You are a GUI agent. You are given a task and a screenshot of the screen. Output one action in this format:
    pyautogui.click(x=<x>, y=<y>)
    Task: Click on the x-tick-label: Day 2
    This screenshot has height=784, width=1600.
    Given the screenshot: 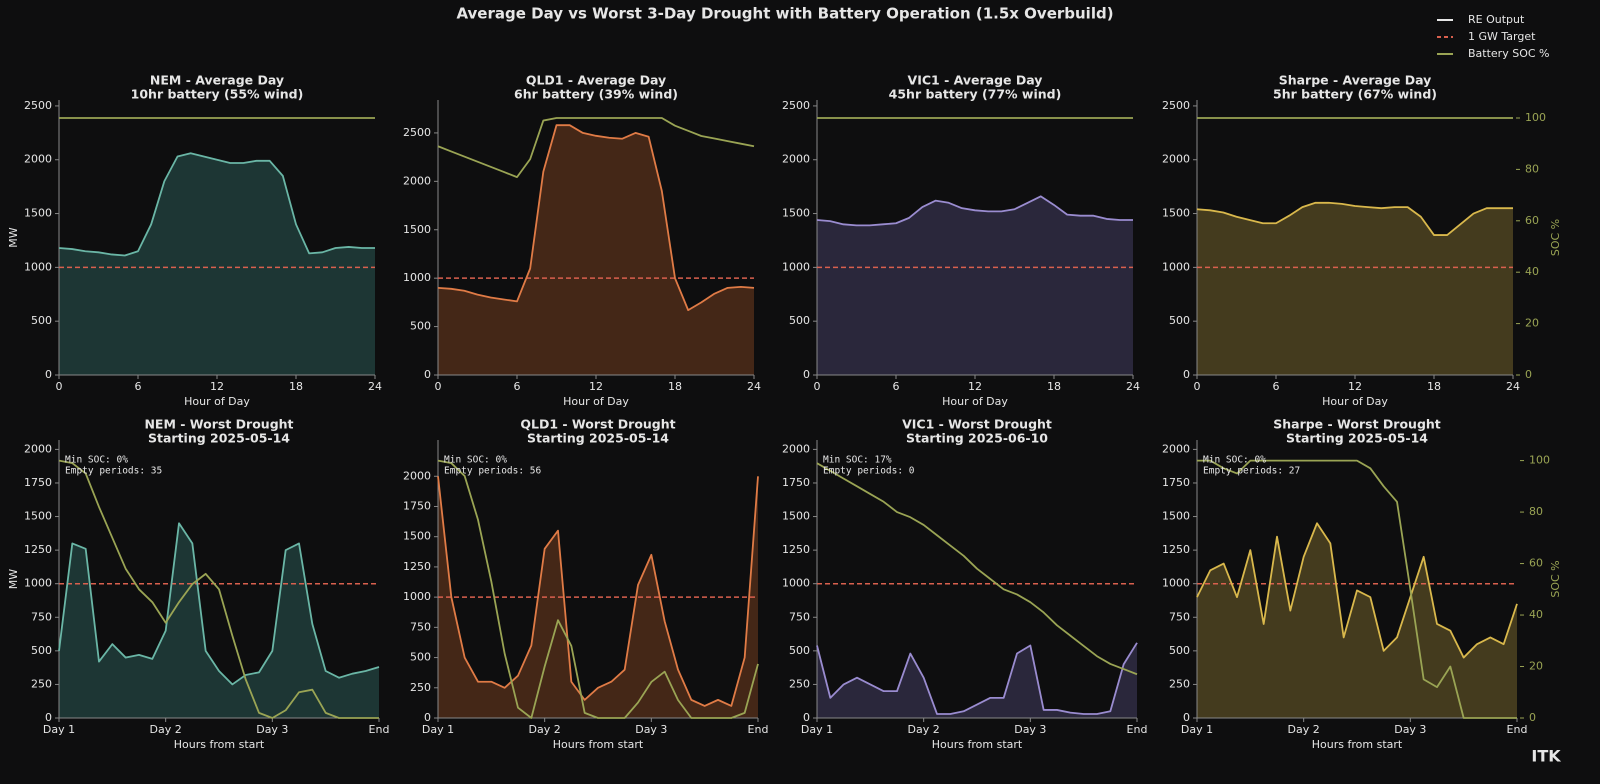 What is the action you would take?
    pyautogui.click(x=924, y=729)
    